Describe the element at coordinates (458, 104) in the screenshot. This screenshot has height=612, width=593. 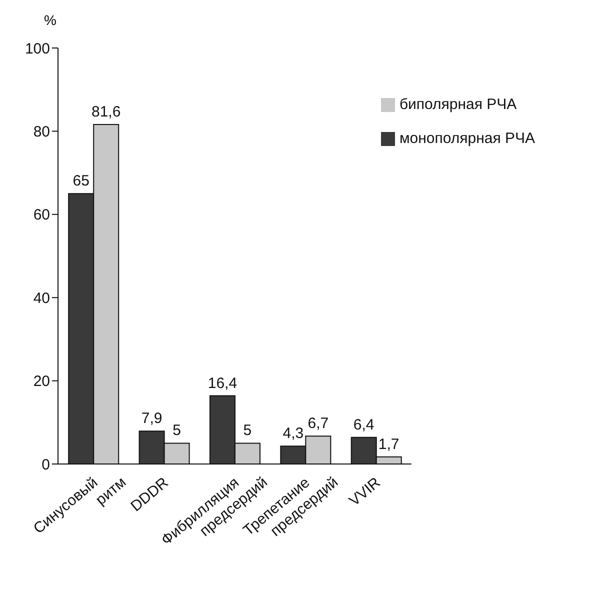
I see `legend-label: биполярная РЧА` at that location.